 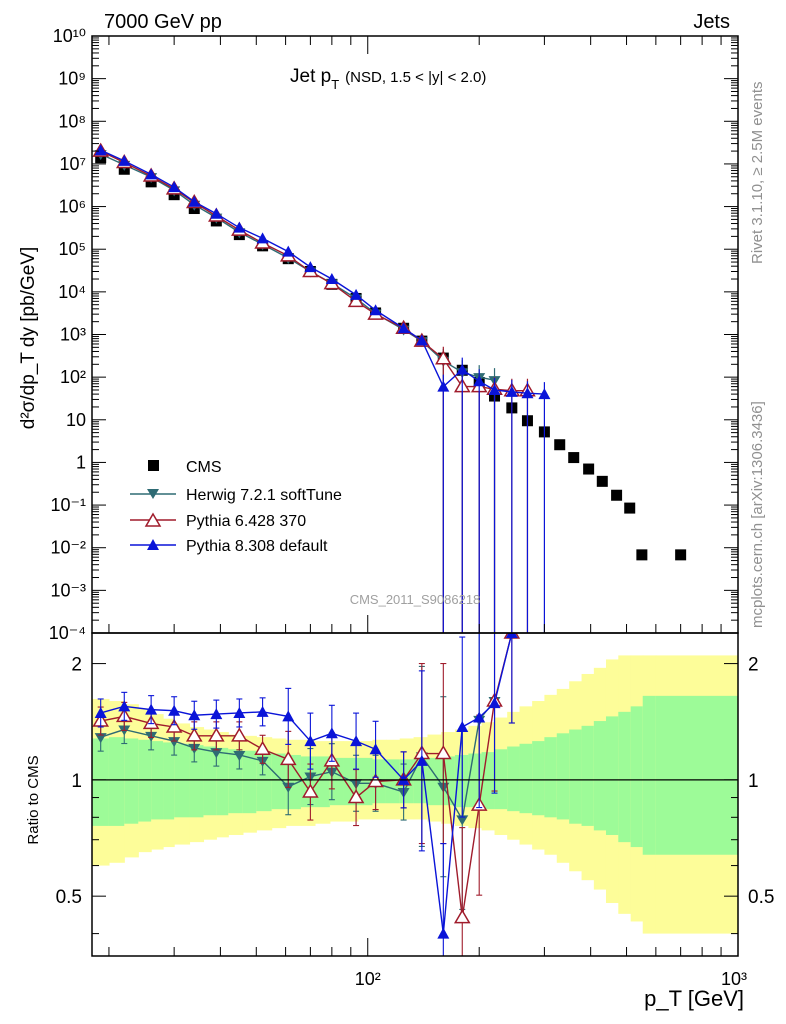 What do you see at coordinates (694, 998) in the screenshot?
I see `x-axis-label: p_T [GeV]` at bounding box center [694, 998].